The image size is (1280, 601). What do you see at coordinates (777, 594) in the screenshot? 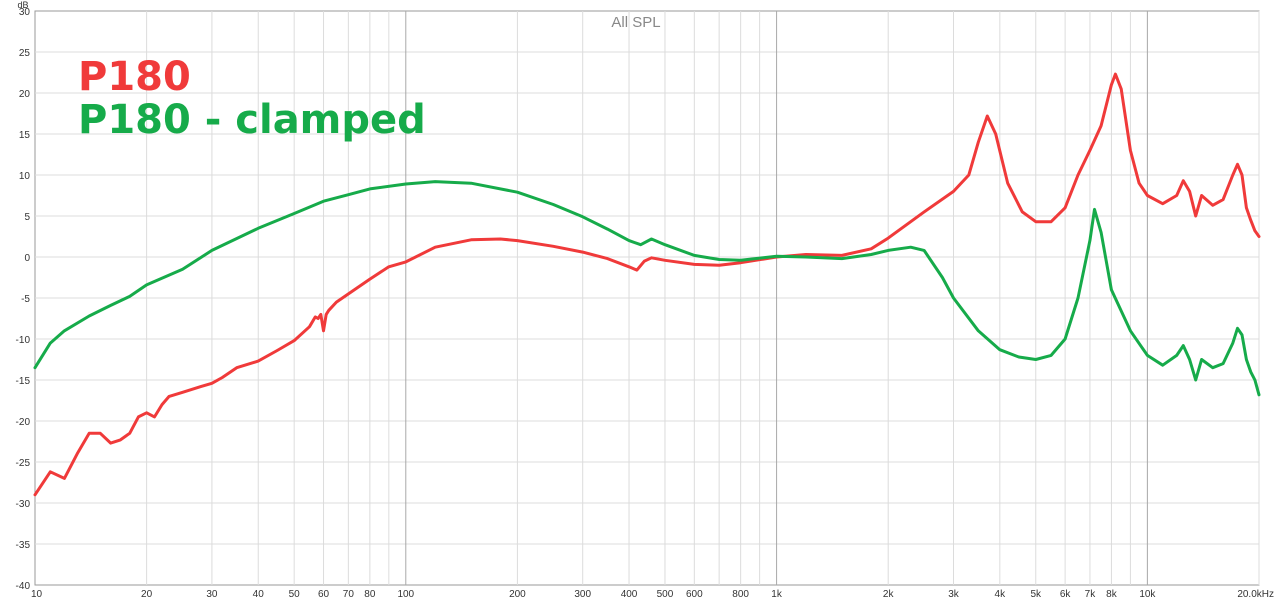
I see `x-tick-label: 1k` at bounding box center [777, 594].